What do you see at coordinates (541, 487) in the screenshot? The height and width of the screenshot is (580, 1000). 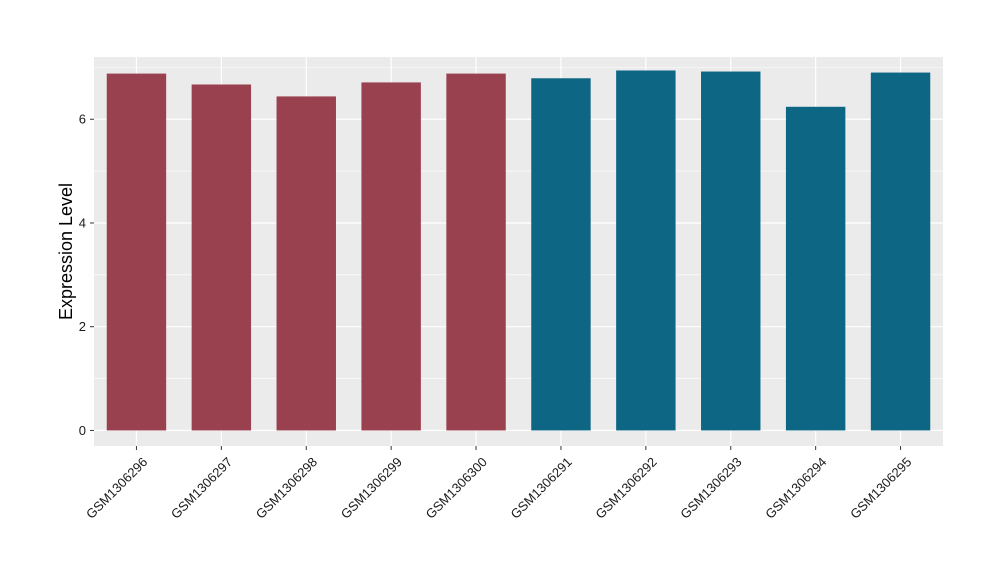 I see `x-tick-label: GSM1306291` at bounding box center [541, 487].